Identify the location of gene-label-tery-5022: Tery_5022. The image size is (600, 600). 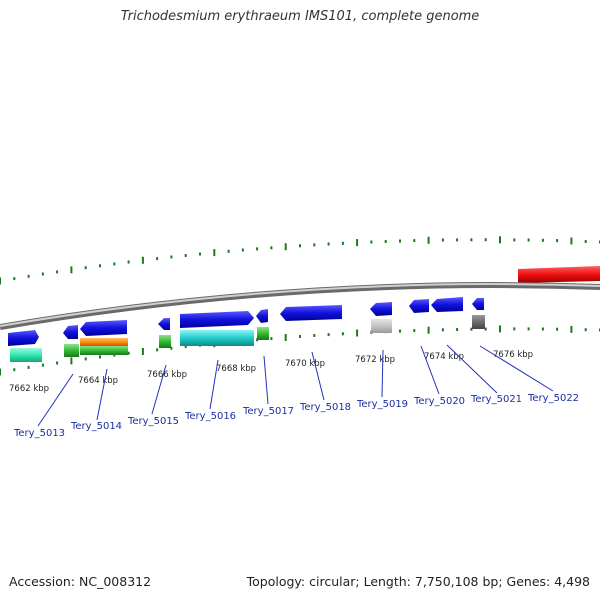
(553, 398).